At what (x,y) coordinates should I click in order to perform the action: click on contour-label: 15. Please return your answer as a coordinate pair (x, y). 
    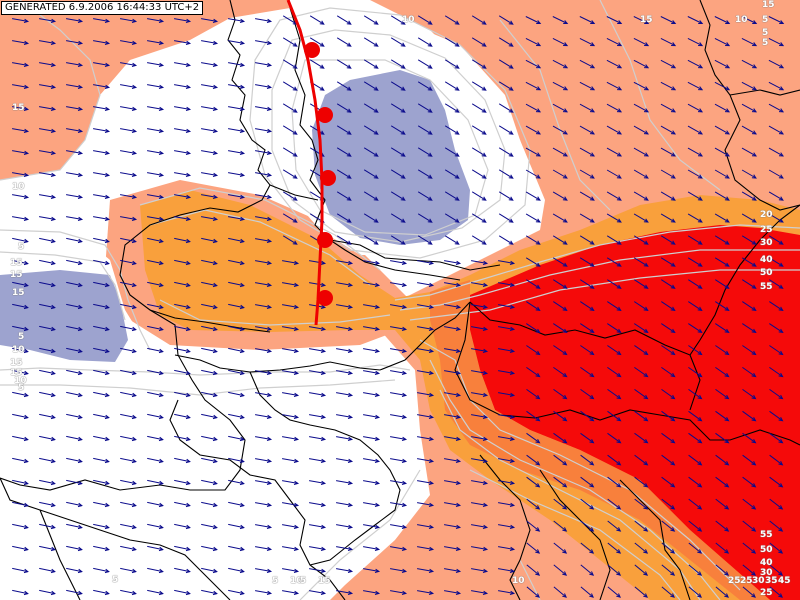
    Looking at the image, I should click on (768, 5).